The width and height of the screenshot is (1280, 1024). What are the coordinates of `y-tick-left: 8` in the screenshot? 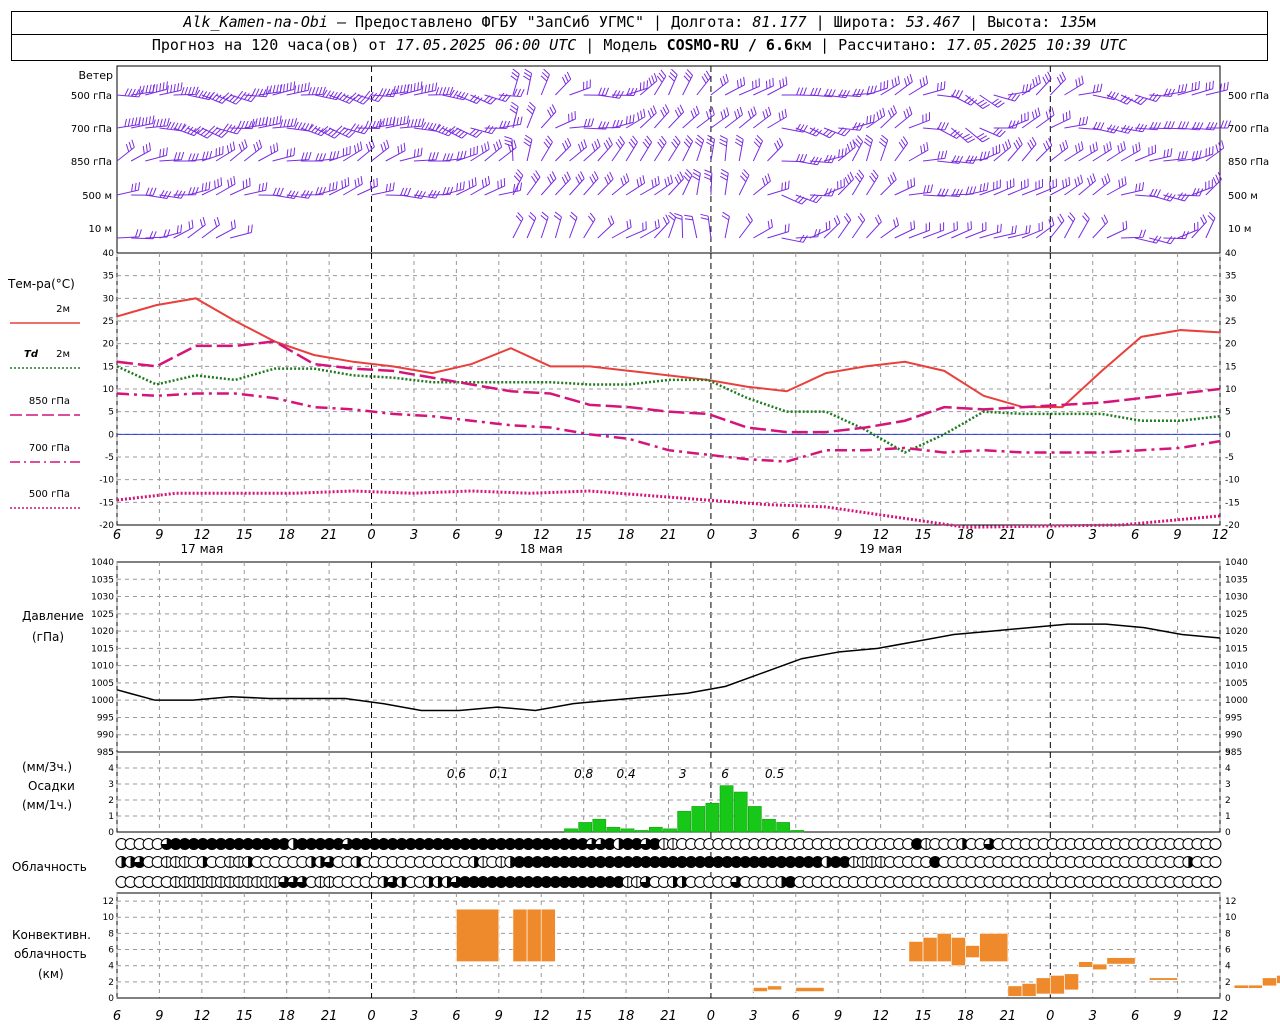 It's located at (111, 934).